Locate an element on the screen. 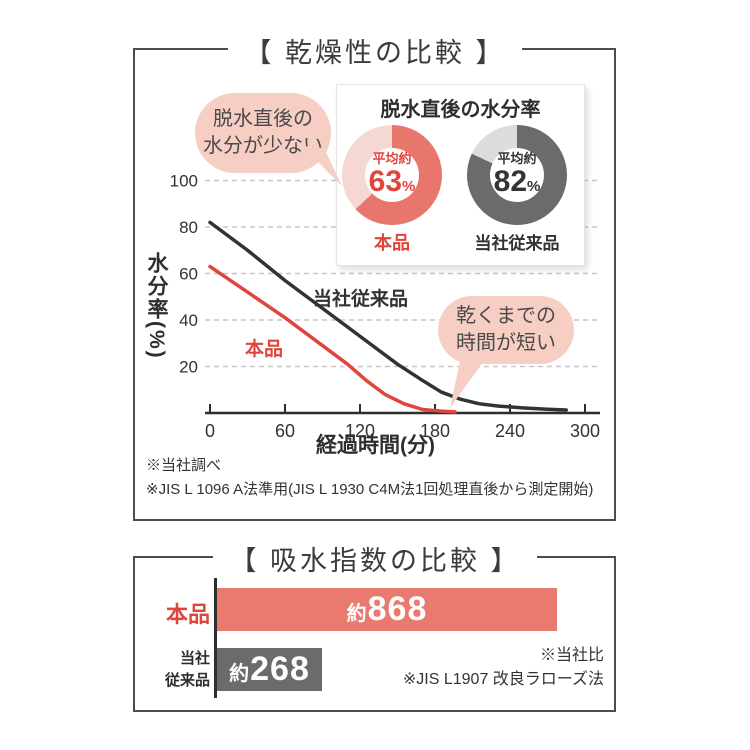 This screenshot has height=750, width=750. donut-value: 63 is located at coordinates (385, 182).